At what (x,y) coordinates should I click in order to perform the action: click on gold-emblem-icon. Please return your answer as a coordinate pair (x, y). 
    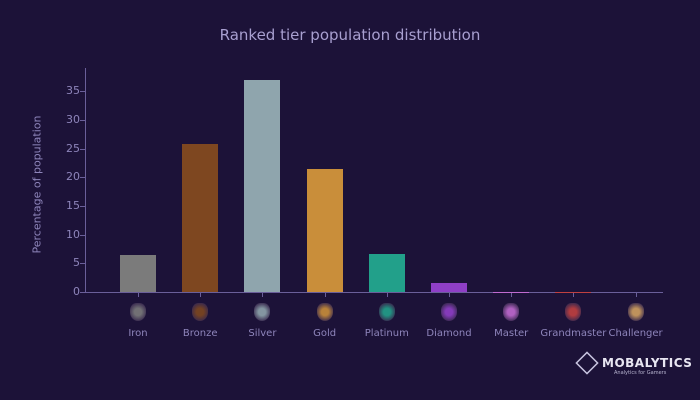
    Looking at the image, I should click on (324, 312).